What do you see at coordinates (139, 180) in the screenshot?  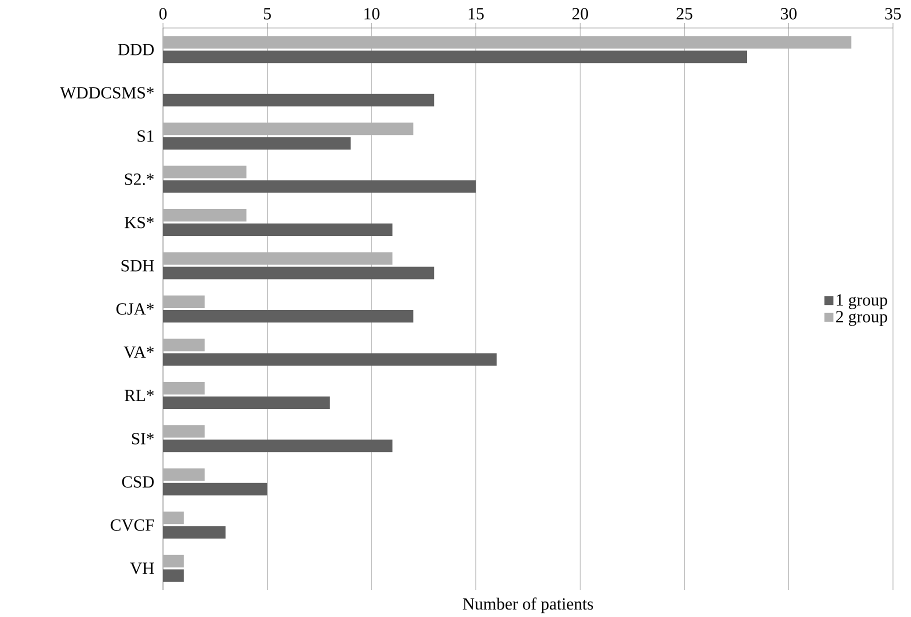 I see `y-tick-label: S2.*` at bounding box center [139, 180].